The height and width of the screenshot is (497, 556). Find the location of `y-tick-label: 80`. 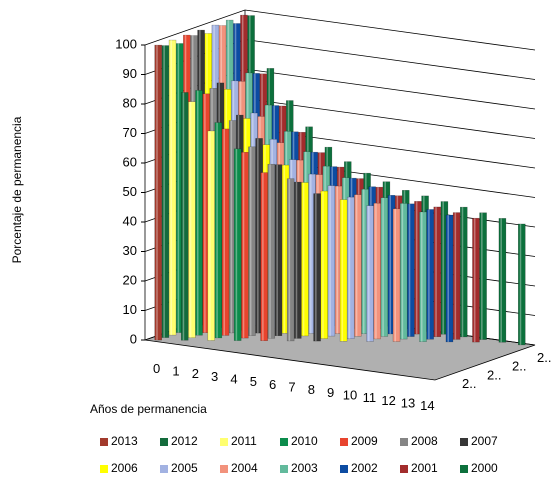

y-tick-label: 80 is located at coordinates (130, 102).